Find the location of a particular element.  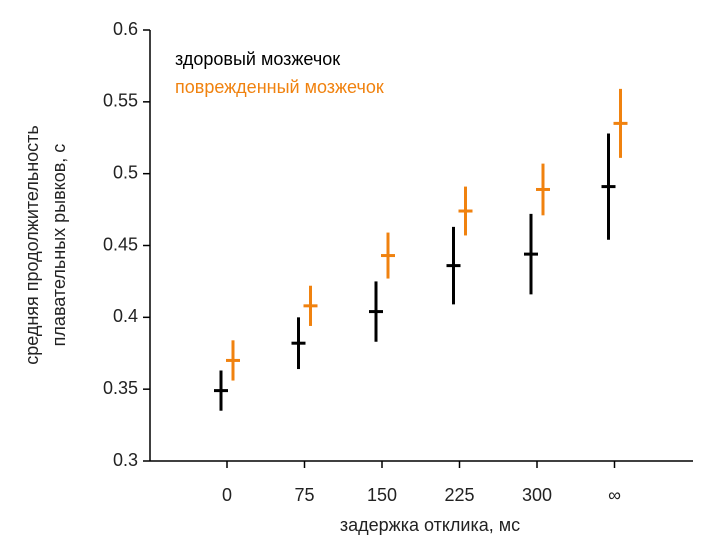

x-axis-label: задержка отклика, мс is located at coordinates (430, 525).